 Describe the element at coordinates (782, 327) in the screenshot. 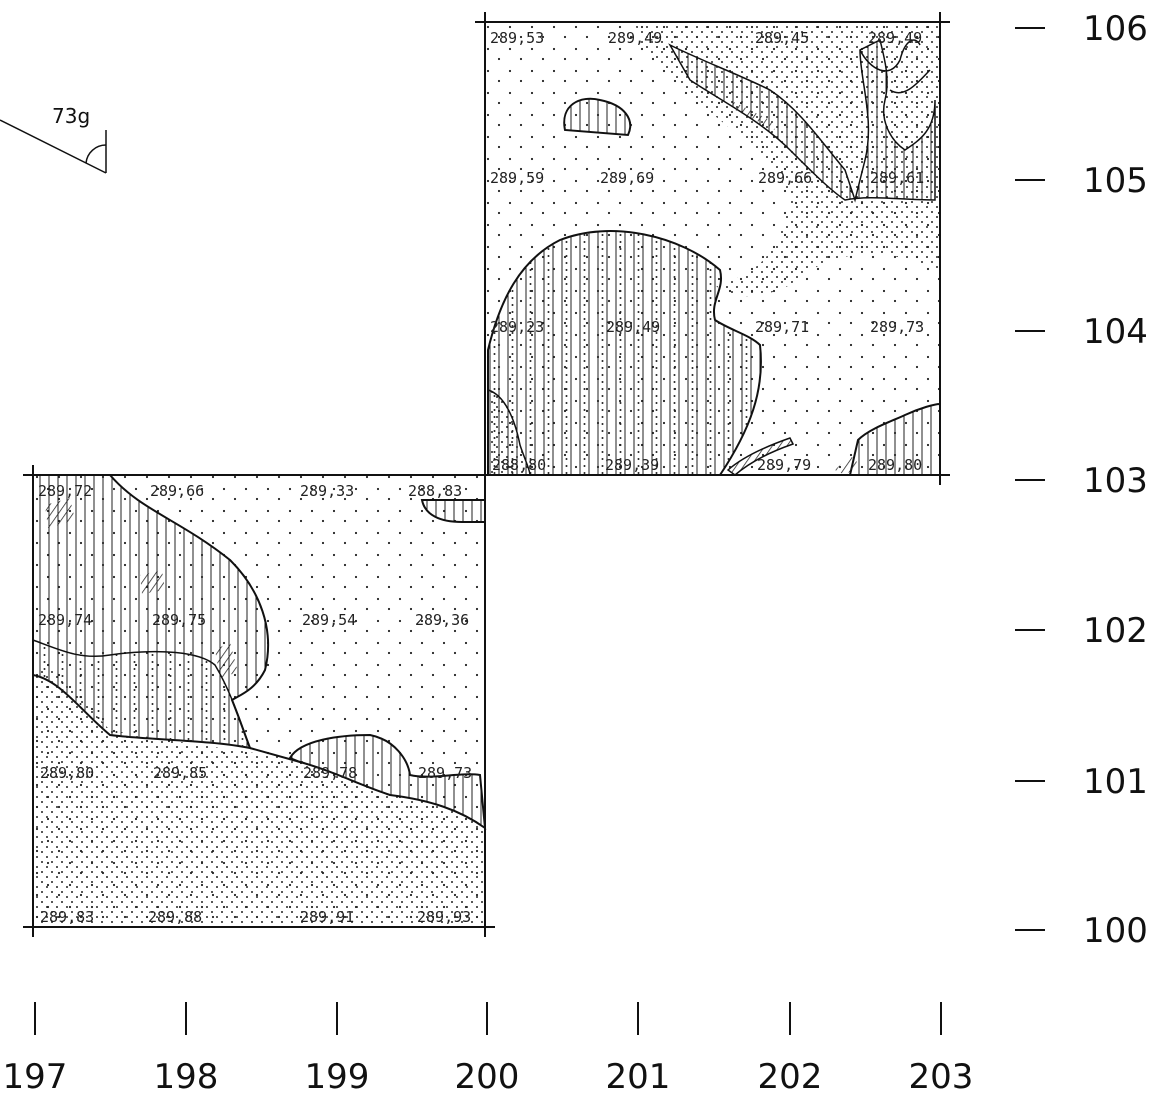

I see `elevation-label: 289,71` at that location.